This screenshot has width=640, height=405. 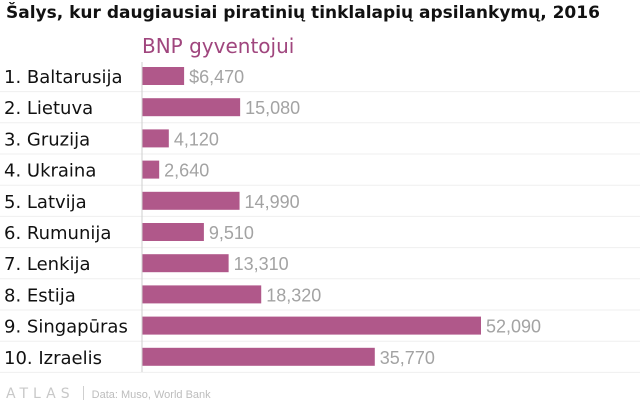 What do you see at coordinates (151, 395) in the screenshot?
I see `source-note: Data: Muso, World Bank` at bounding box center [151, 395].